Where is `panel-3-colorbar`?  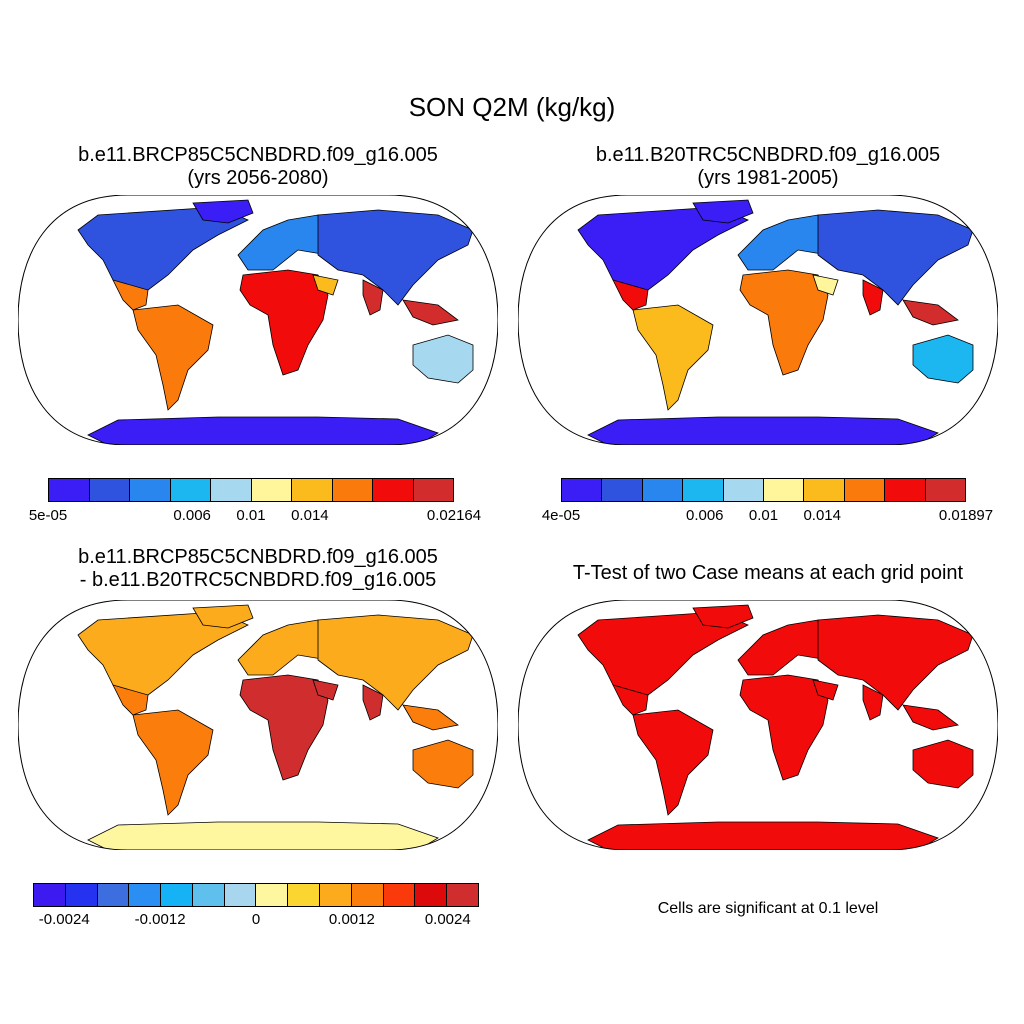
panel-3-colorbar is located at coordinates (256, 895).